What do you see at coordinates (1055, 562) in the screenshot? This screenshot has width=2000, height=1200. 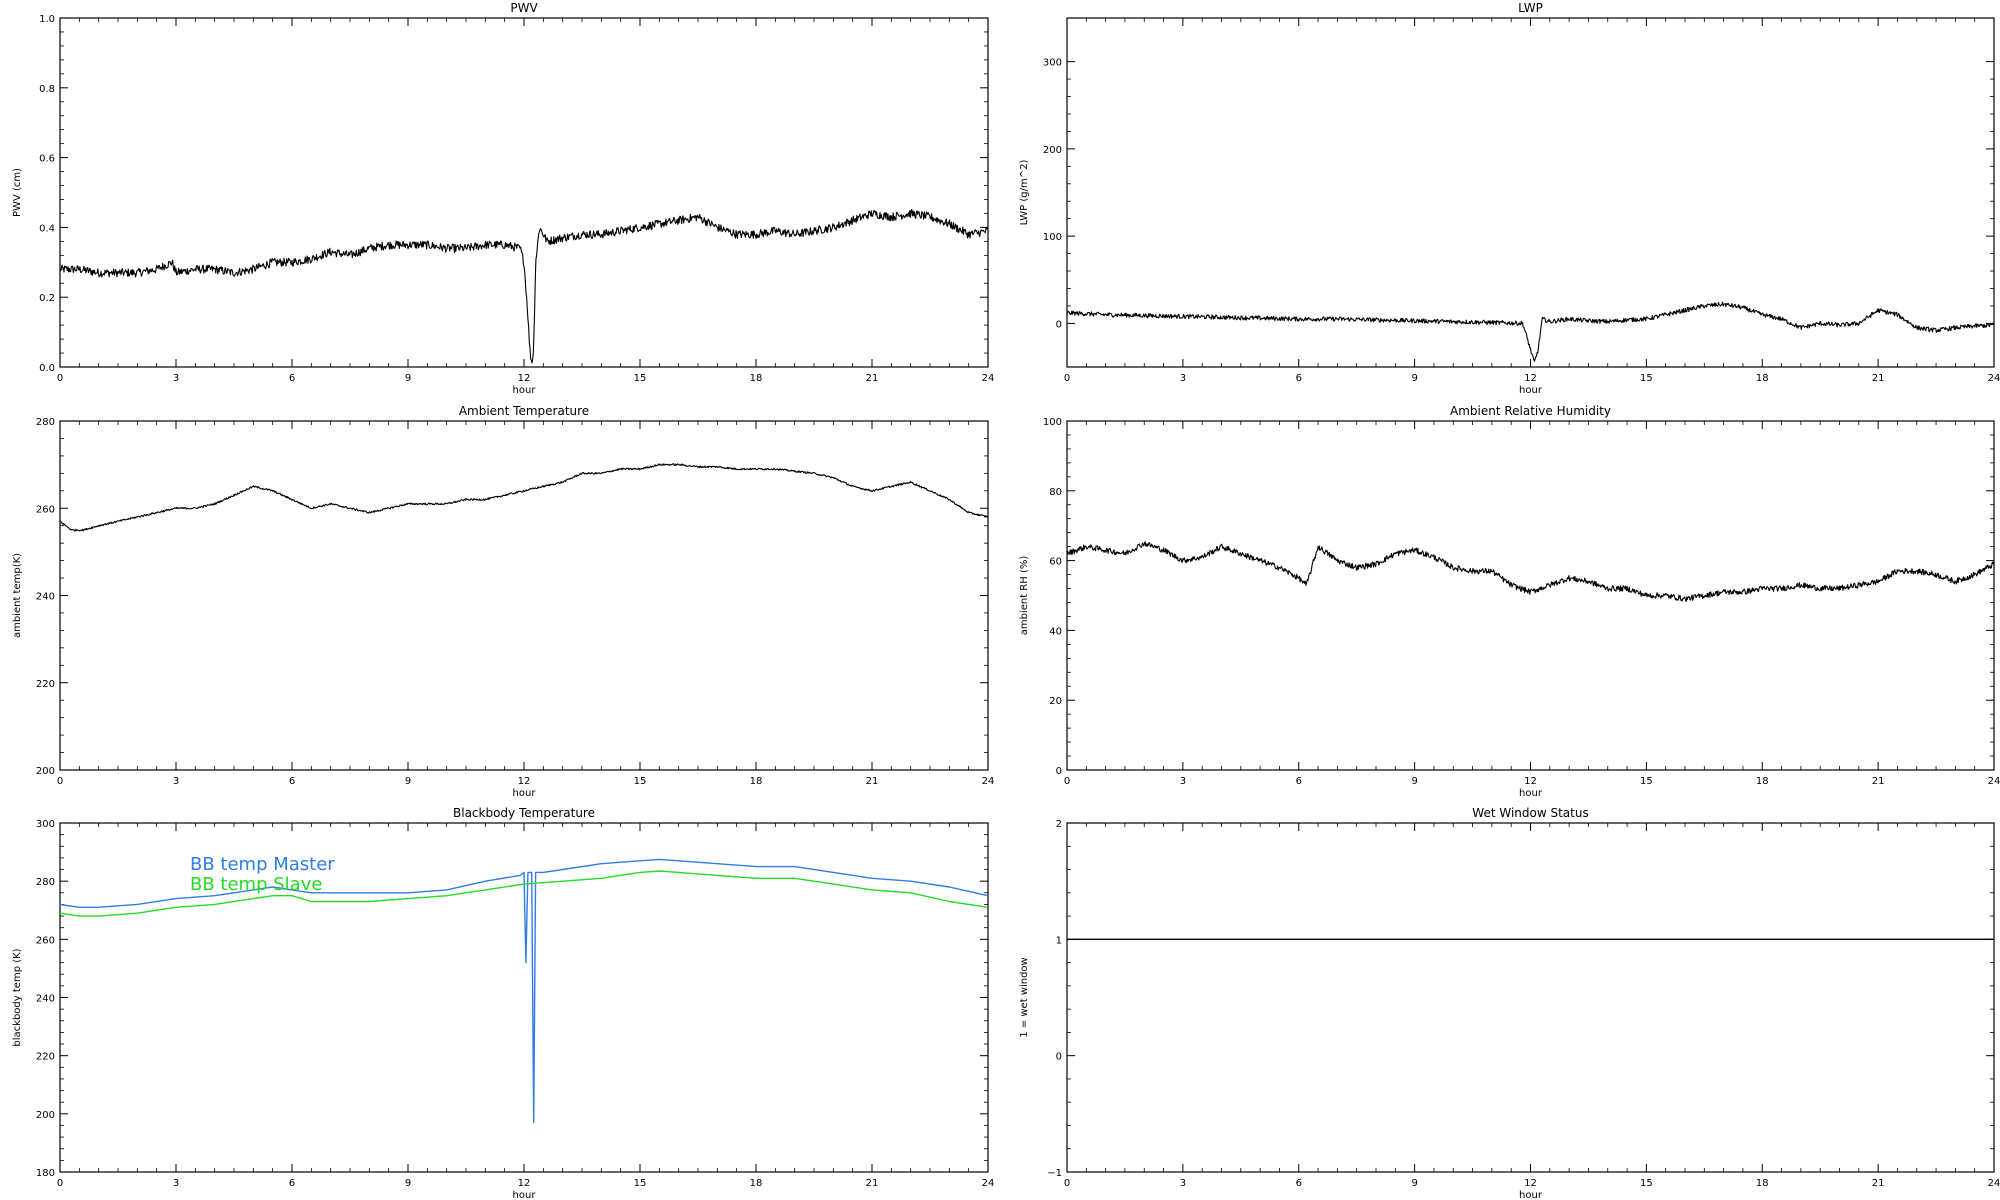 I see `y-tick-label: 60` at bounding box center [1055, 562].